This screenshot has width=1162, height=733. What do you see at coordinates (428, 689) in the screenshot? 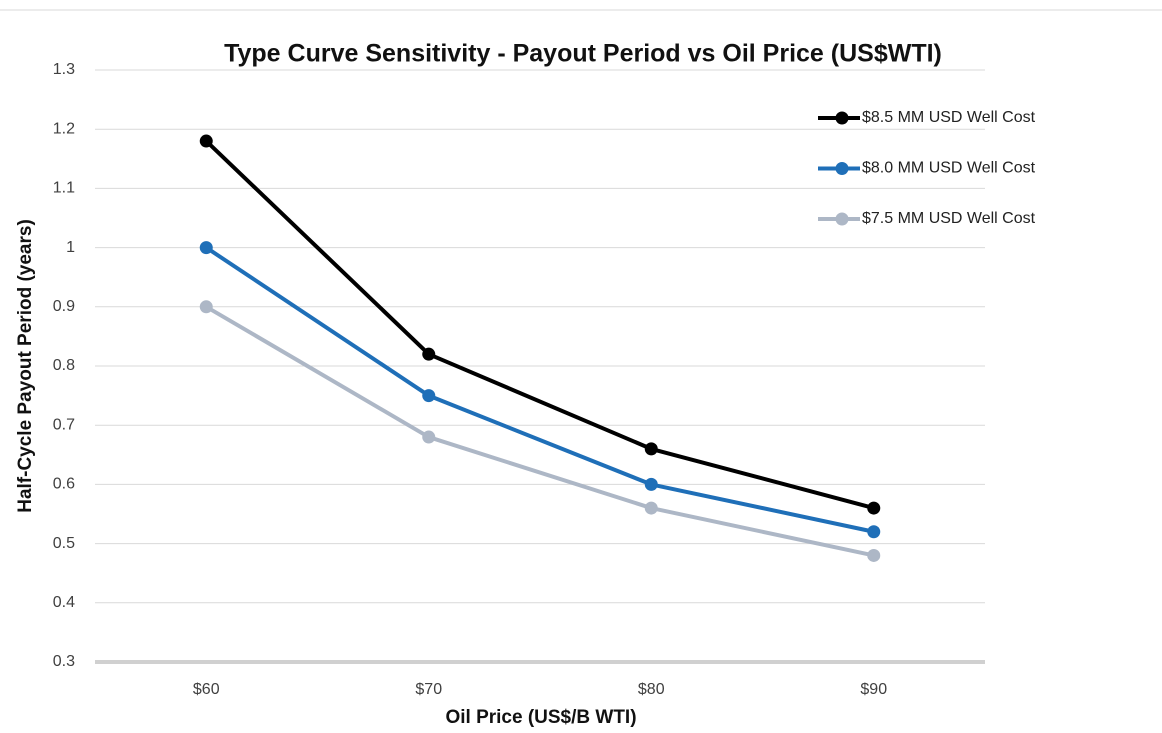
I see `x-tick-label: $70` at bounding box center [428, 689].